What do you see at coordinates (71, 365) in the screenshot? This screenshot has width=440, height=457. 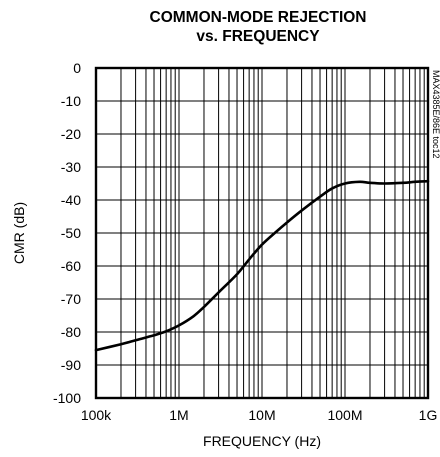 I see `y-tick-label: -90` at bounding box center [71, 365].